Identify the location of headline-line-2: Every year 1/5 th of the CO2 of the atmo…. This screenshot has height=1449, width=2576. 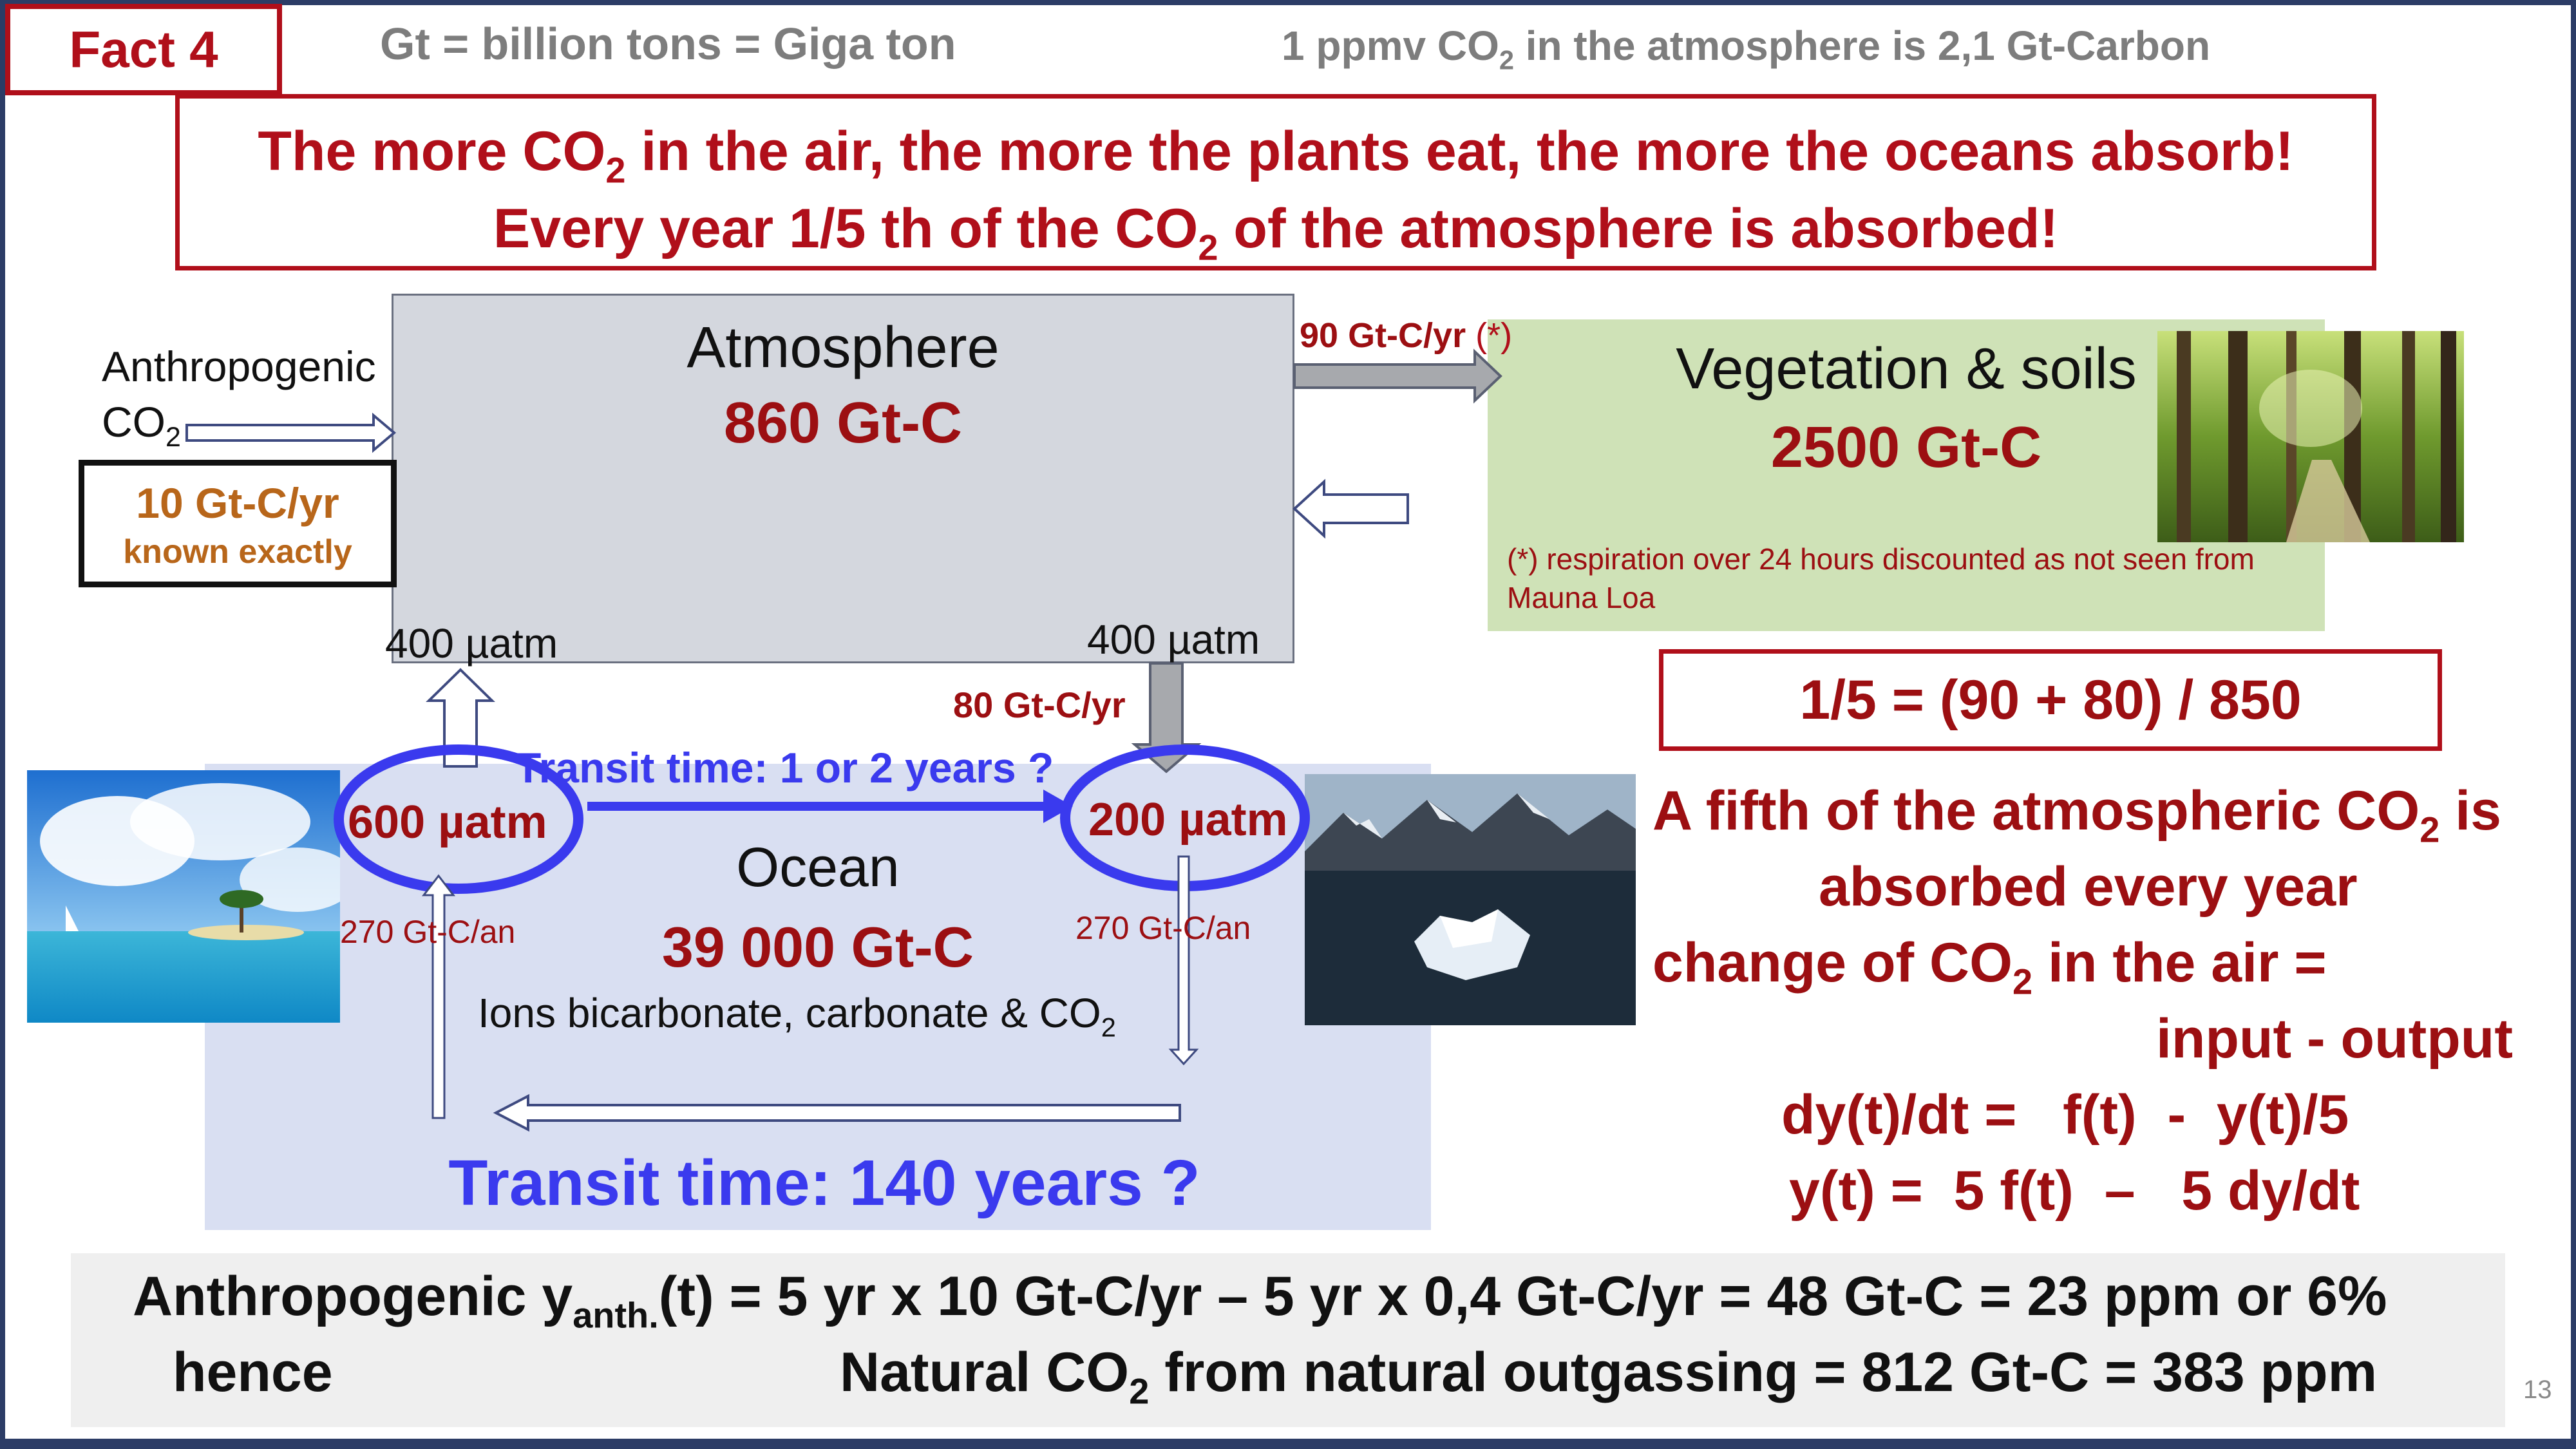
(1276, 229).